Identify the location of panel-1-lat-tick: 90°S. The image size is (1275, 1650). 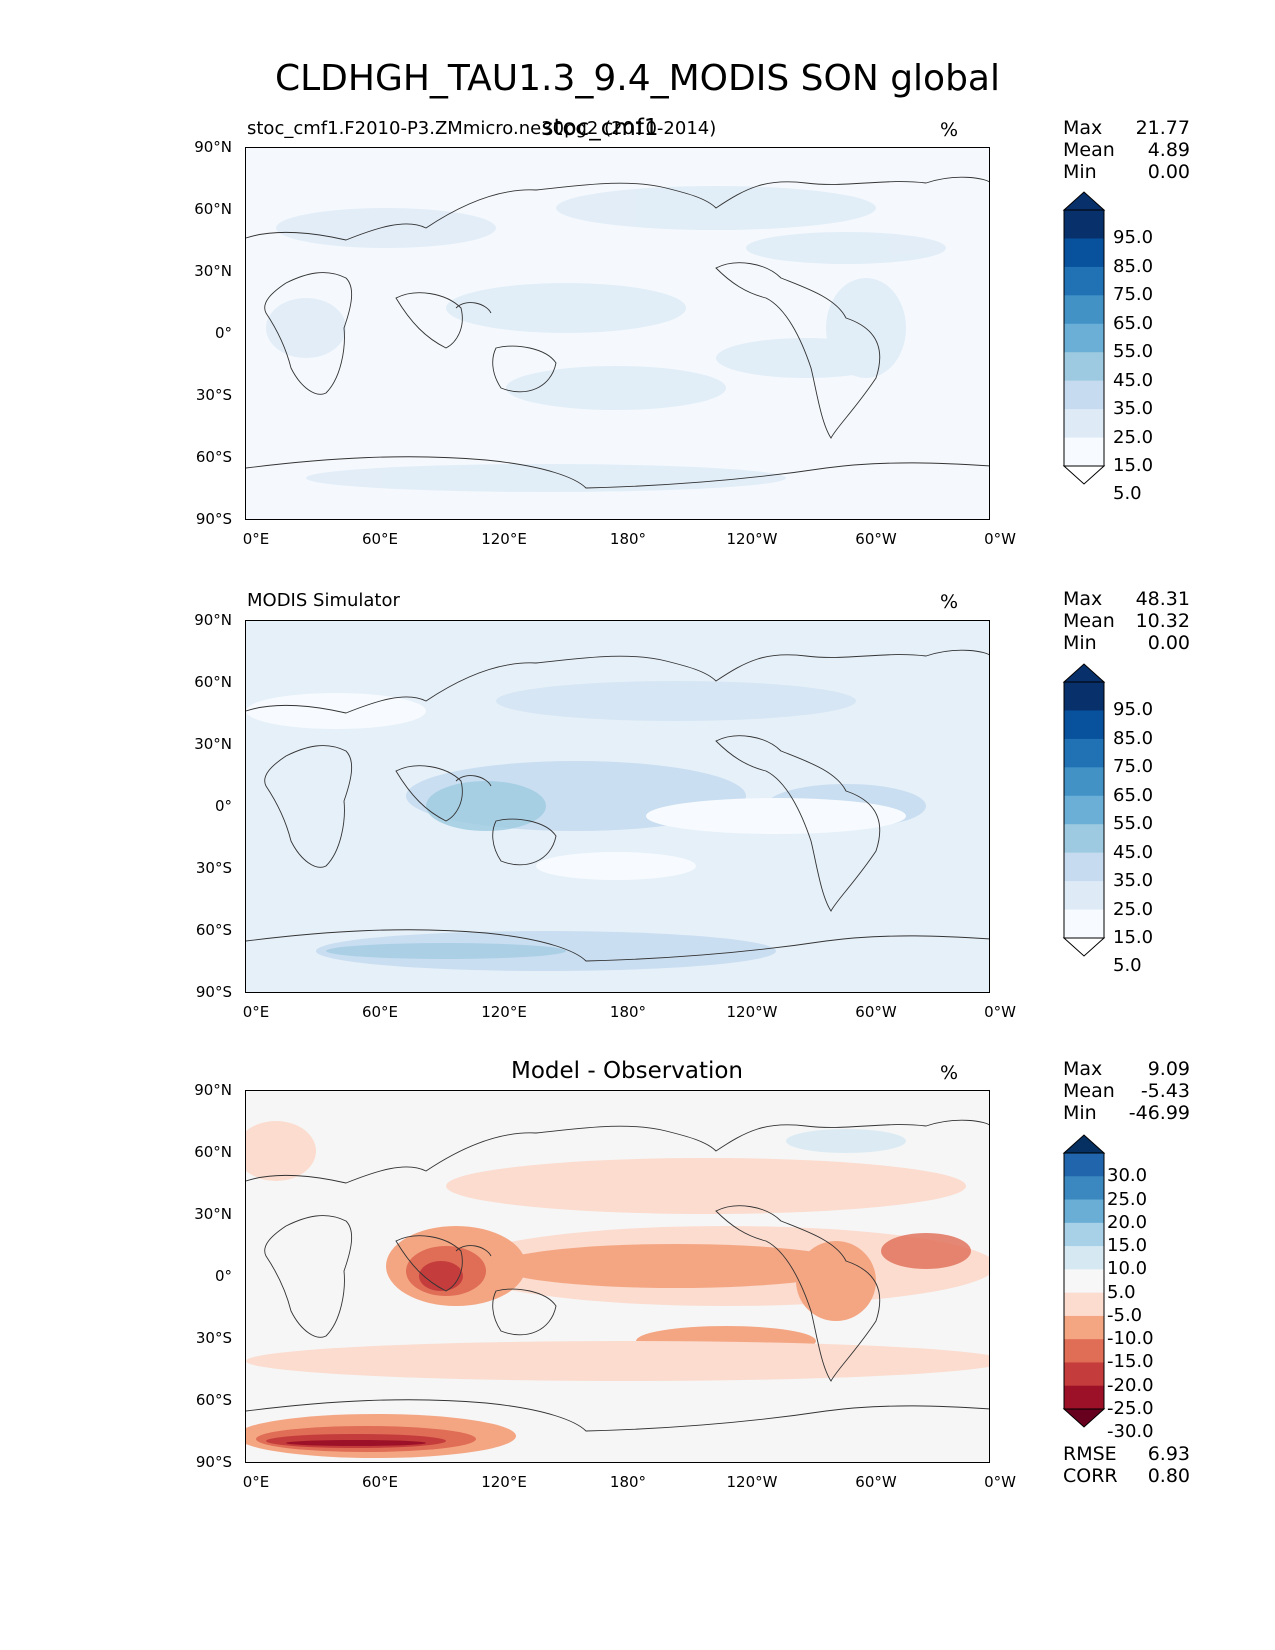
(213, 519).